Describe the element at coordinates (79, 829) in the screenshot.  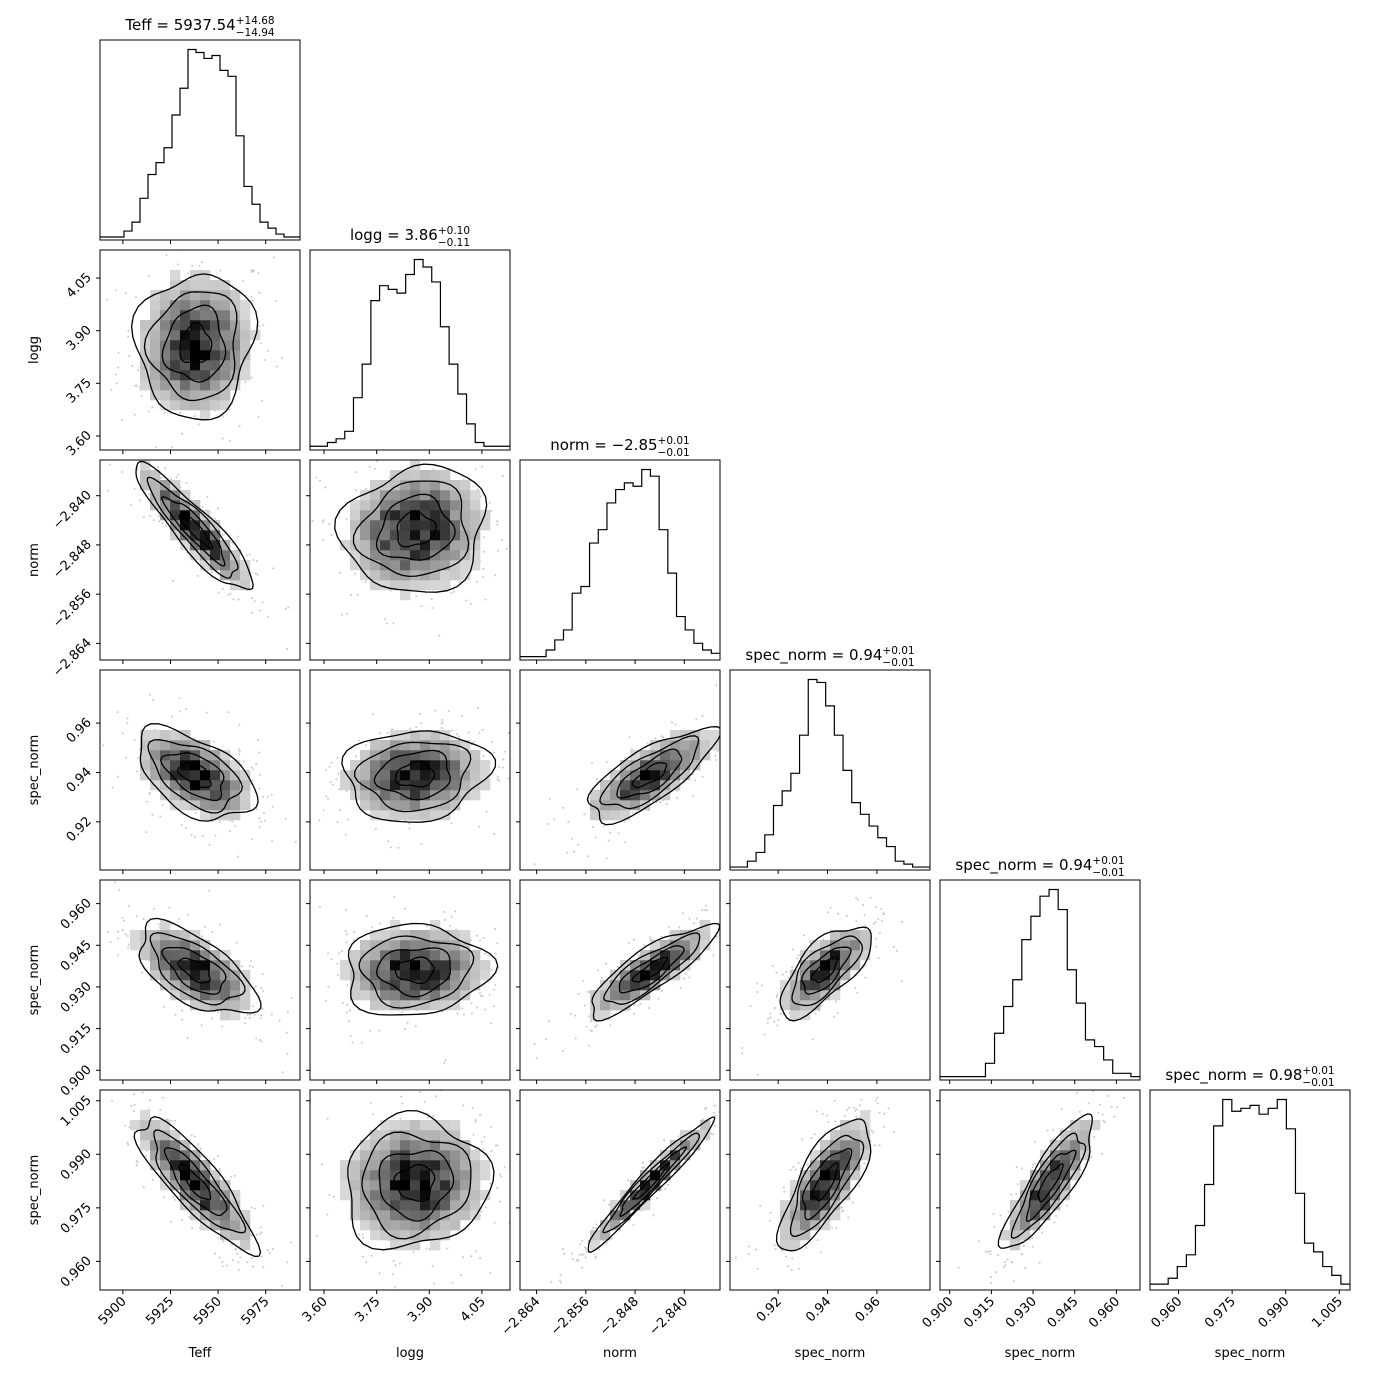
I see `y-tick-label-3-0: 0.92` at that location.